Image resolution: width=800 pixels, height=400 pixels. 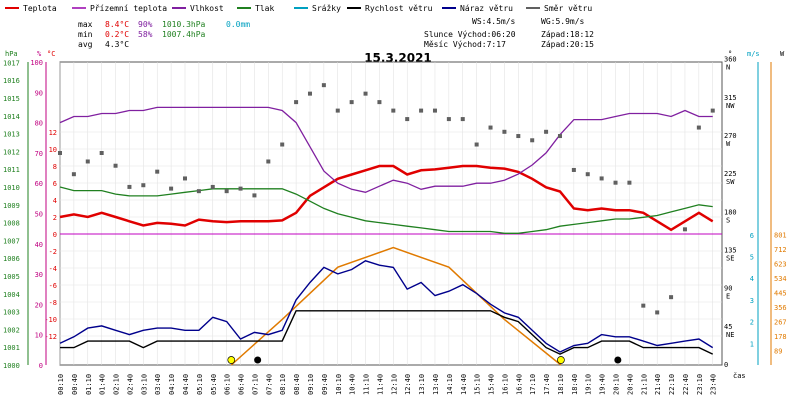 I want to click on y-tick-w: 445, so click(x=780, y=293).